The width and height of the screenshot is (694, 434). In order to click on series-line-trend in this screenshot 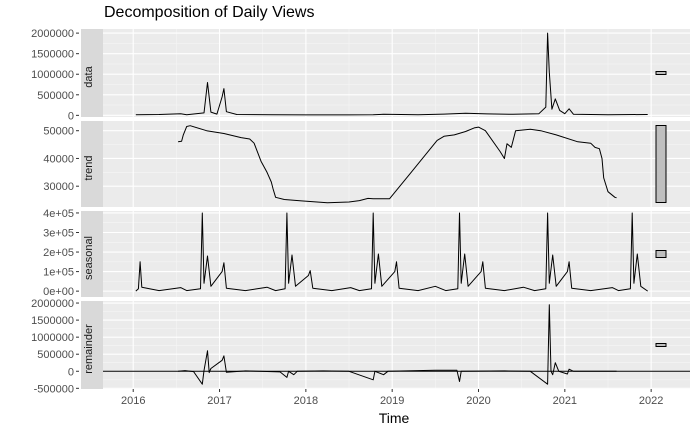, I will do `click(397, 164)`.